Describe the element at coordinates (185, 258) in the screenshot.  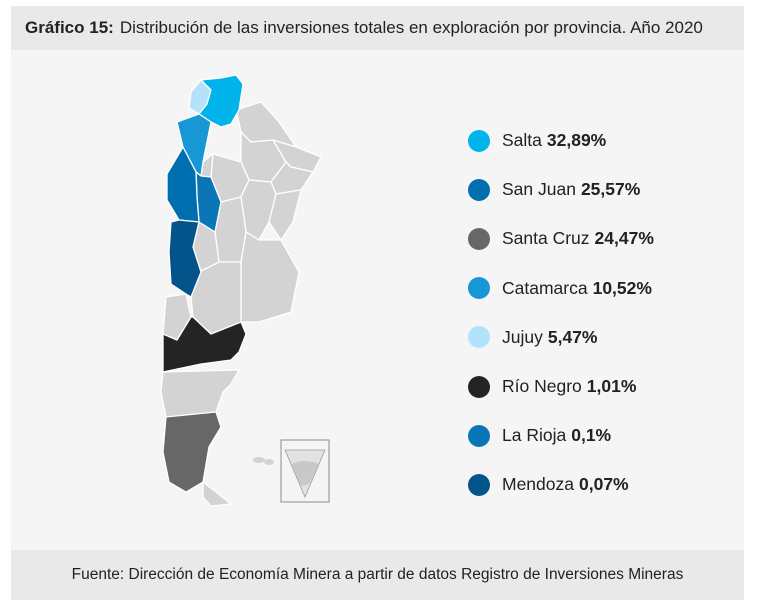
I see `province-mendoza` at that location.